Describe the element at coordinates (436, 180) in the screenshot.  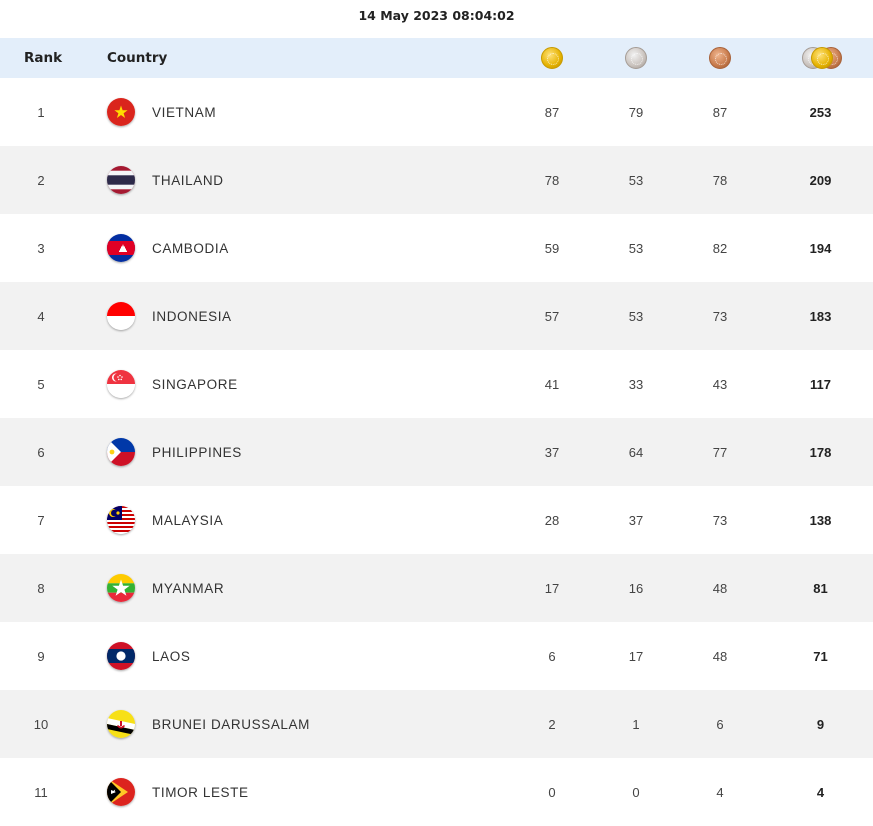
I see `table-row: 2 THAILAND 78 53 78 209` at that location.